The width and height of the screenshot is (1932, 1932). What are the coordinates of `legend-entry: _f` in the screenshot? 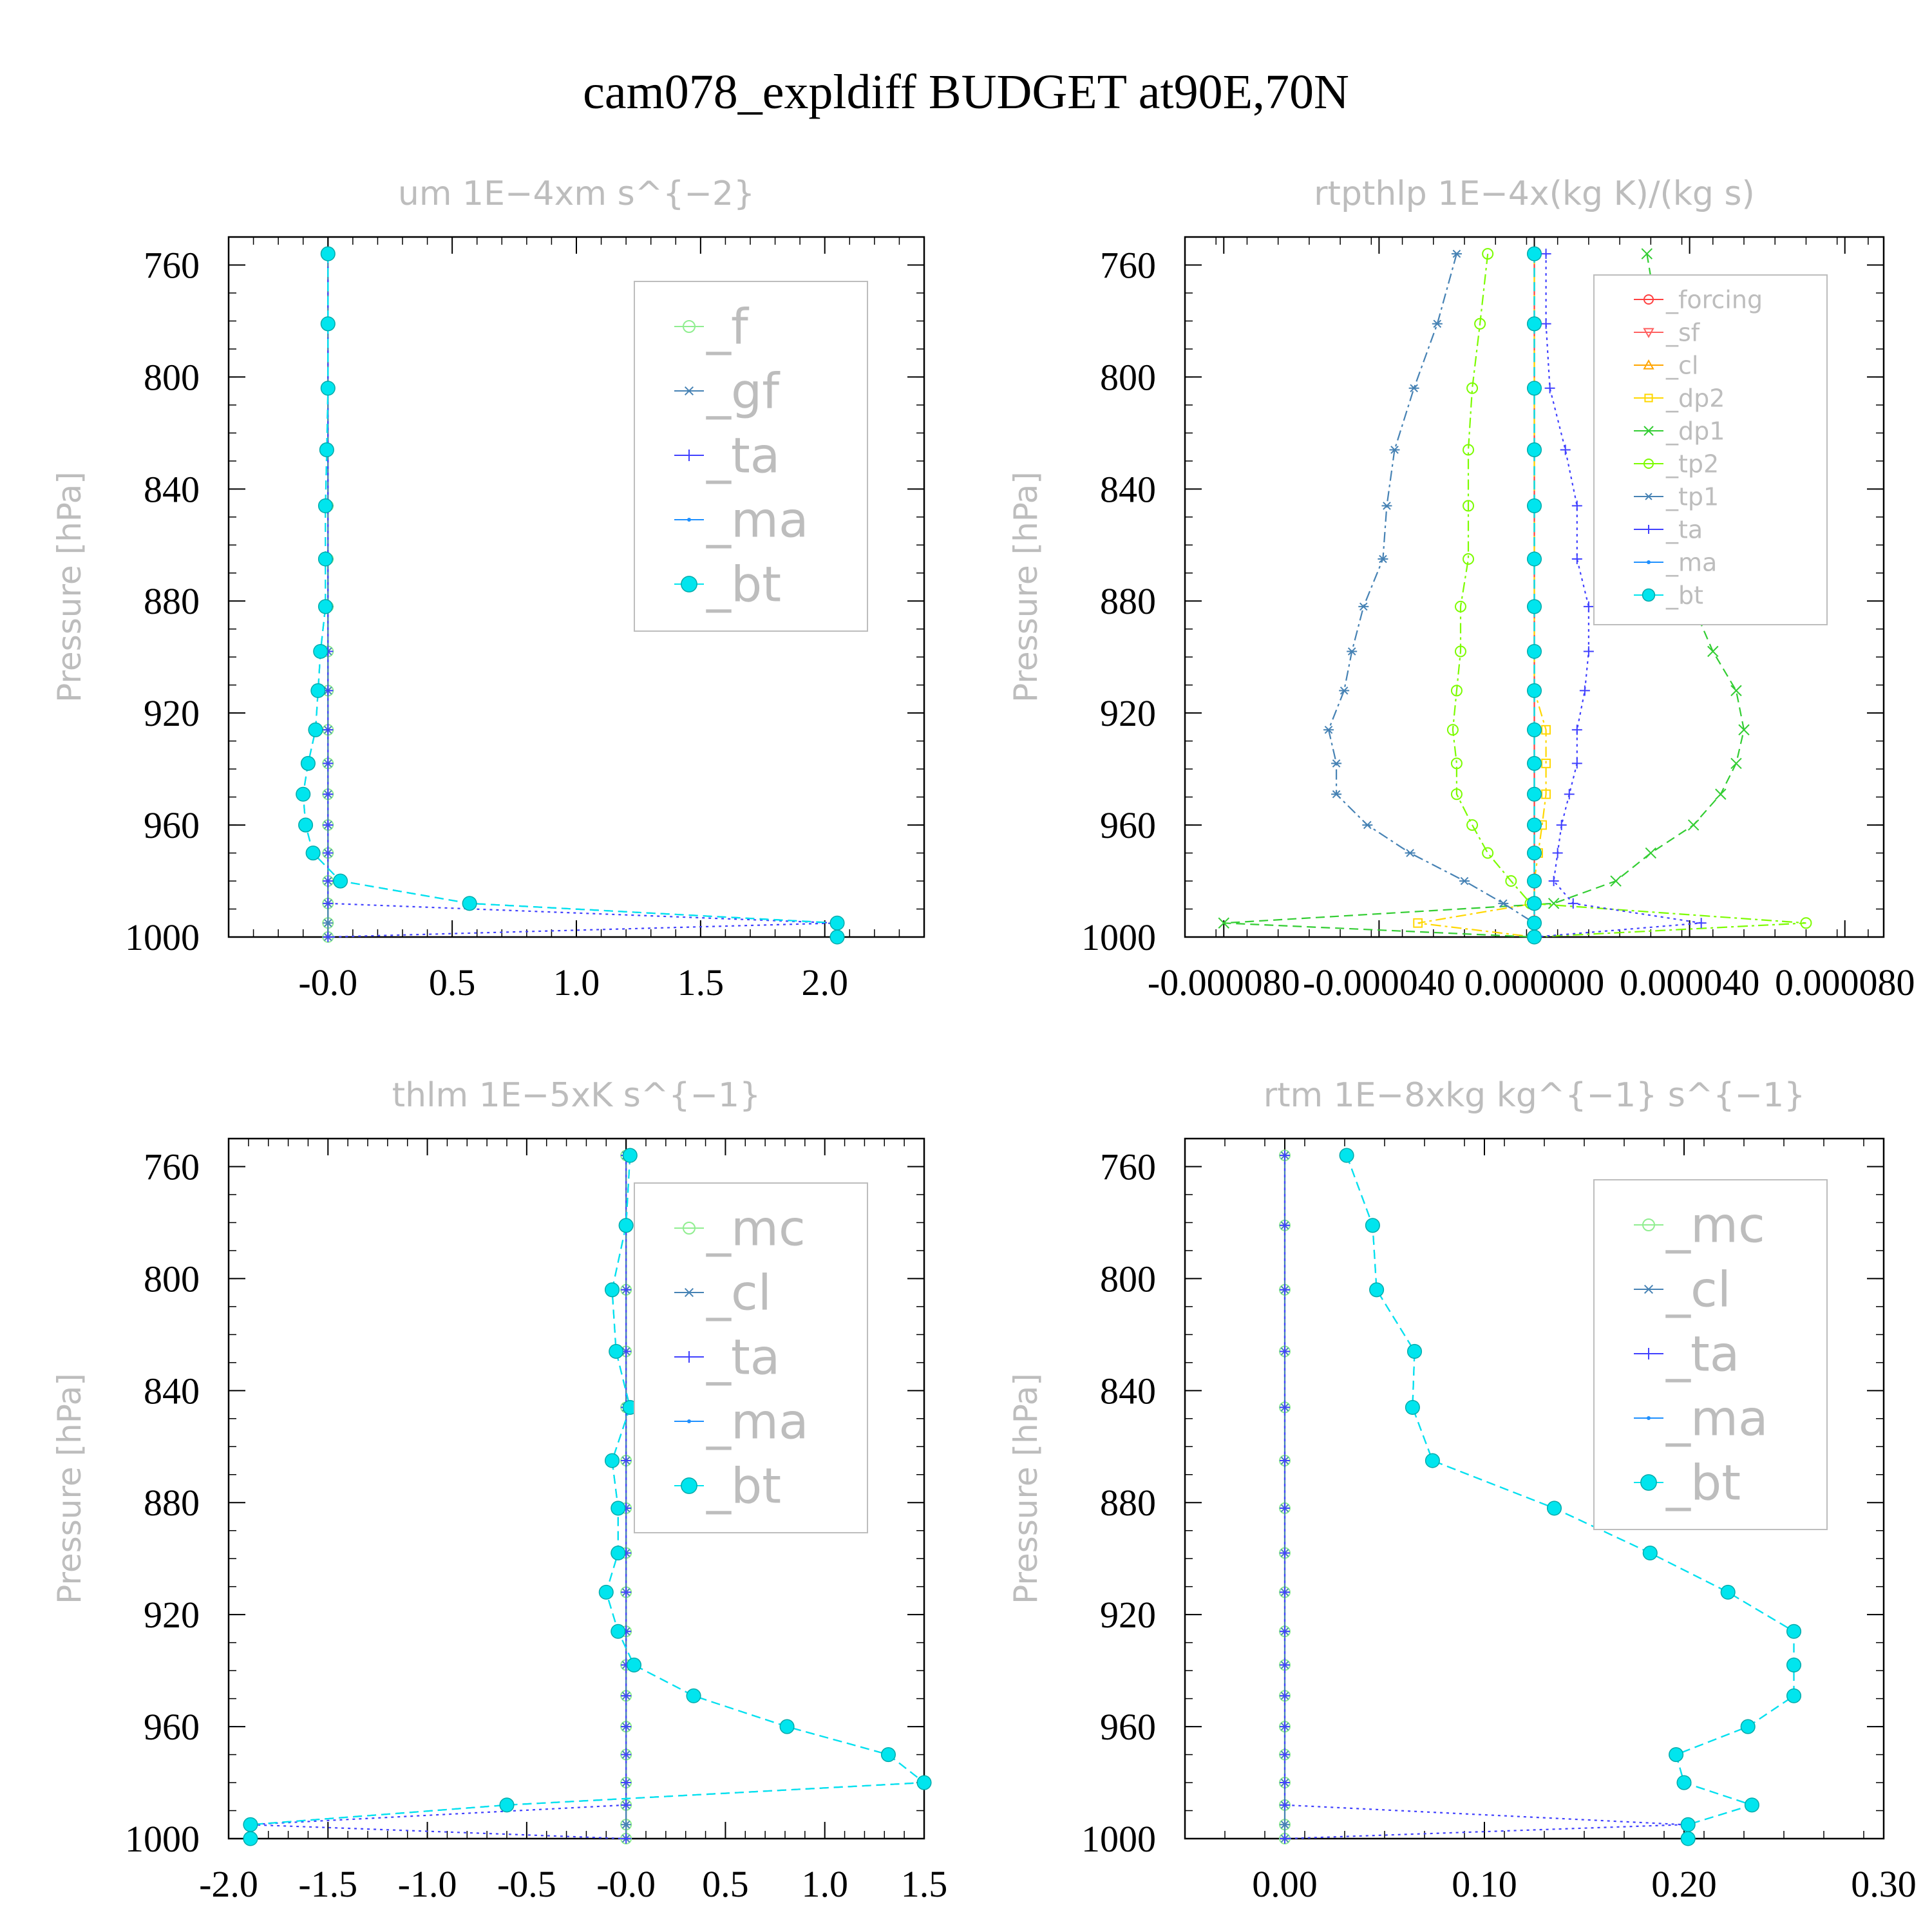 It's located at (712, 326).